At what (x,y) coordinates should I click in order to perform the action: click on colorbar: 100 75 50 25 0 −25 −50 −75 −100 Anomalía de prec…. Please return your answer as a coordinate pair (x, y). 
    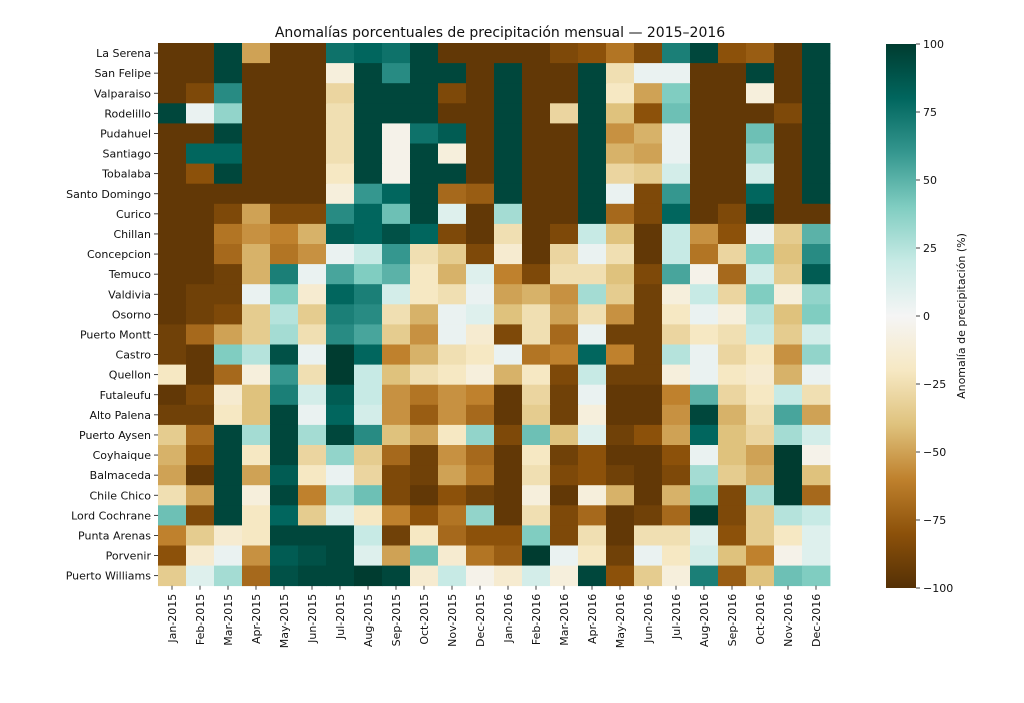
    Looking at the image, I should click on (927, 316).